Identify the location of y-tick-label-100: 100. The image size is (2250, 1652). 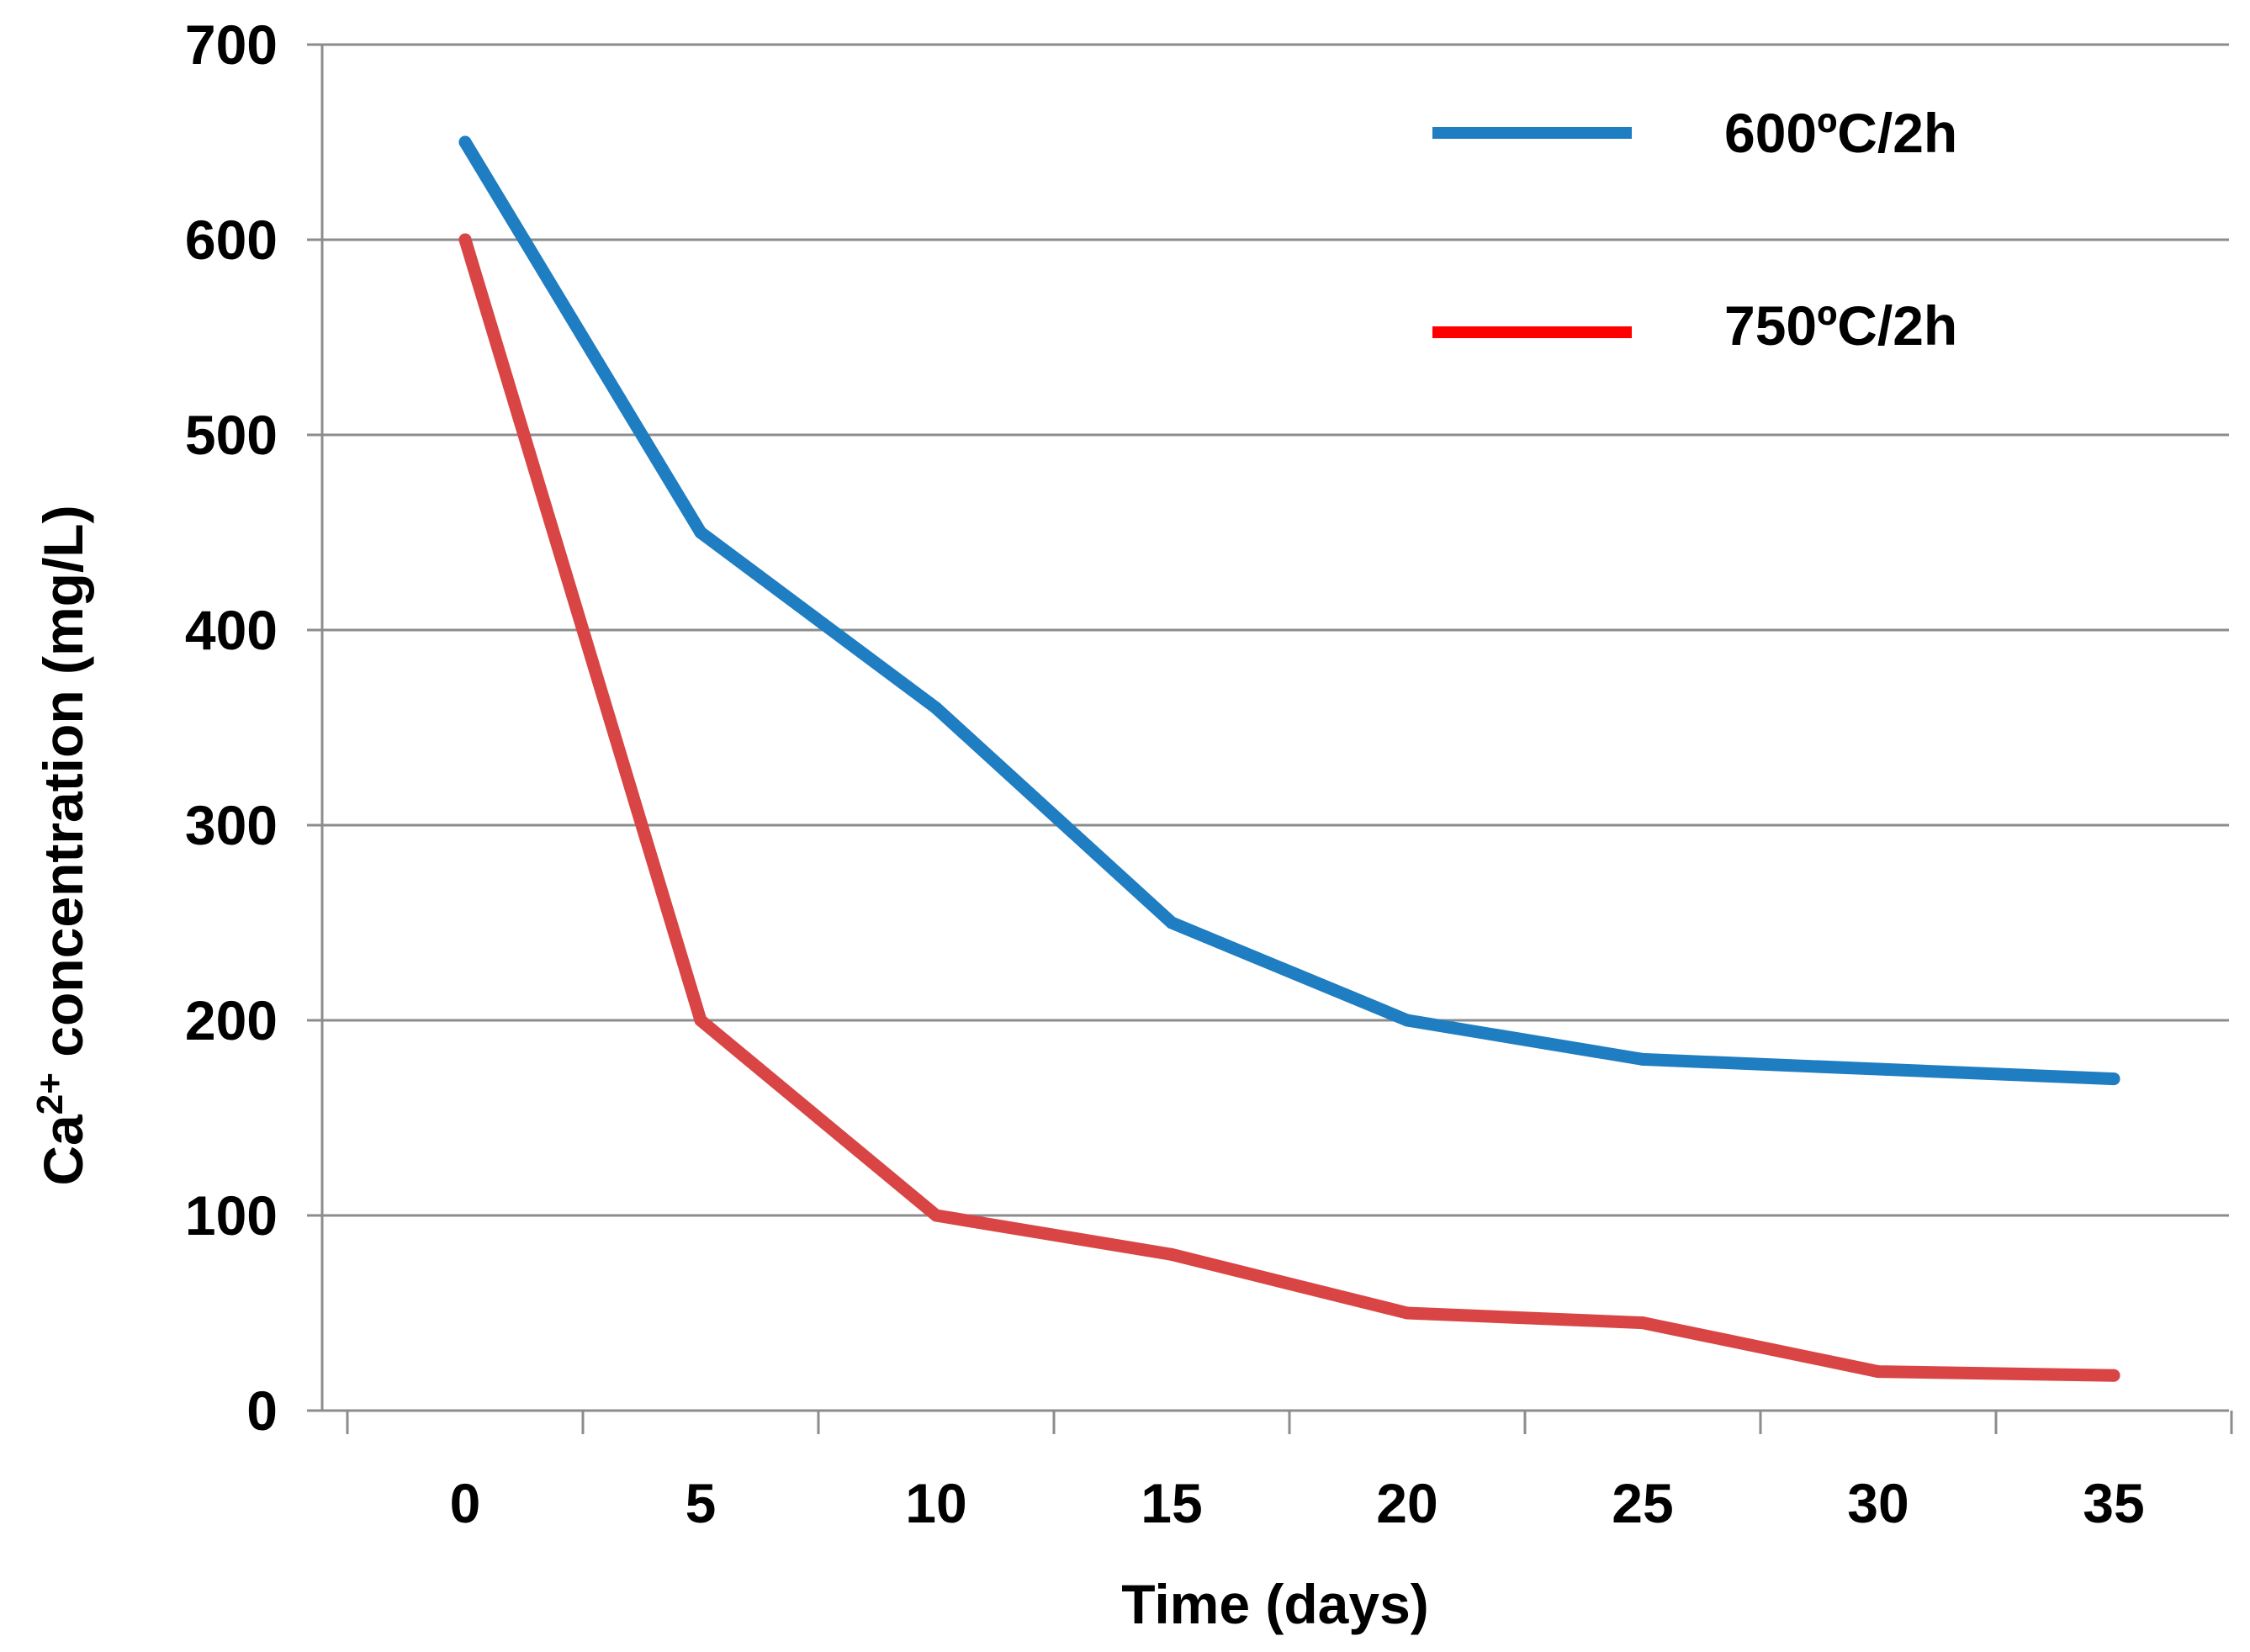
(231, 1215).